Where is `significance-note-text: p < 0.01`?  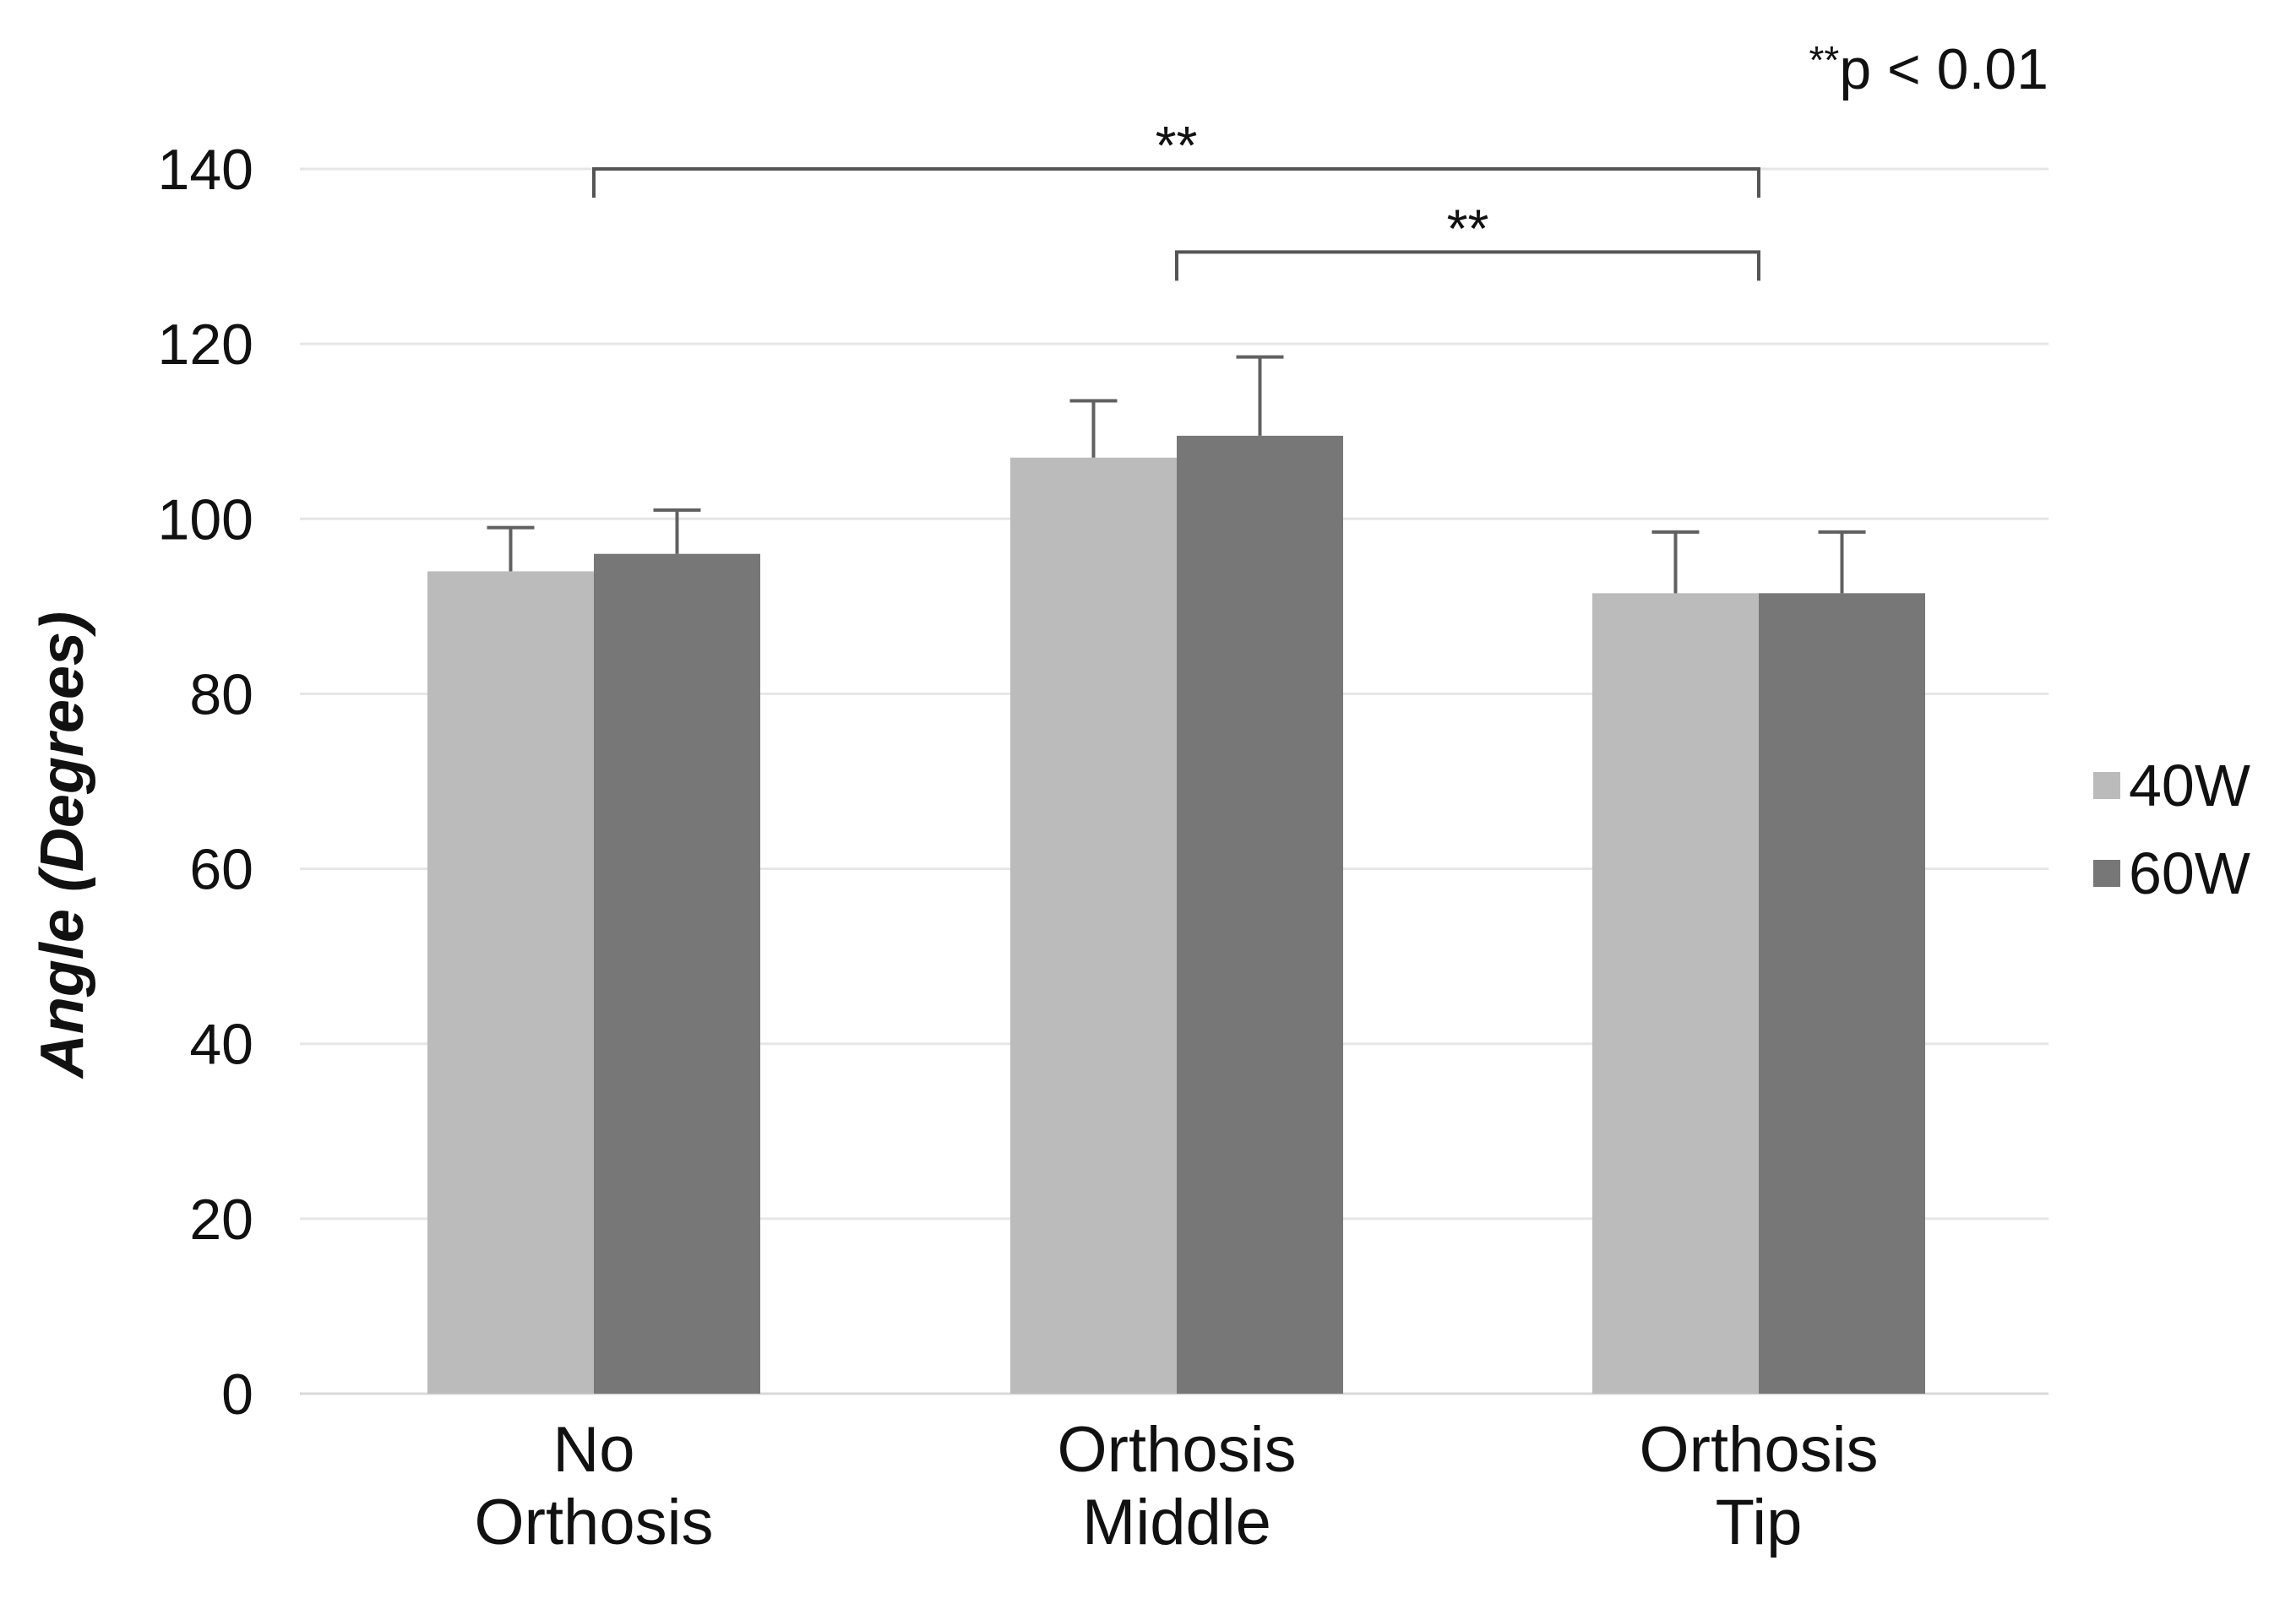
significance-note-text: p < 0.01 is located at coordinates (1944, 69).